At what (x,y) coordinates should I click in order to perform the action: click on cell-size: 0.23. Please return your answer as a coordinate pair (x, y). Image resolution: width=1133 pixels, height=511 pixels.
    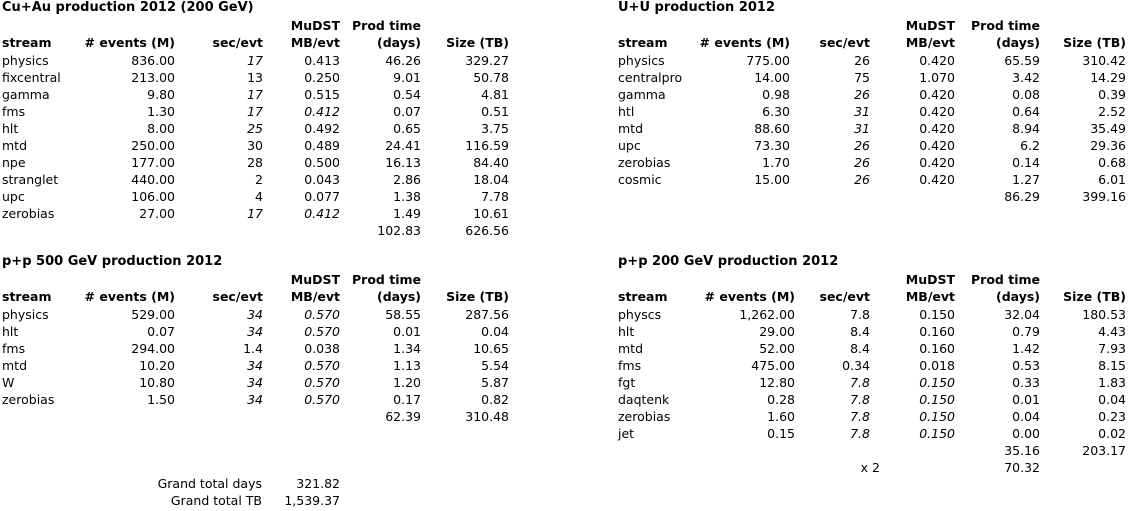
    Looking at the image, I should click on (1112, 416).